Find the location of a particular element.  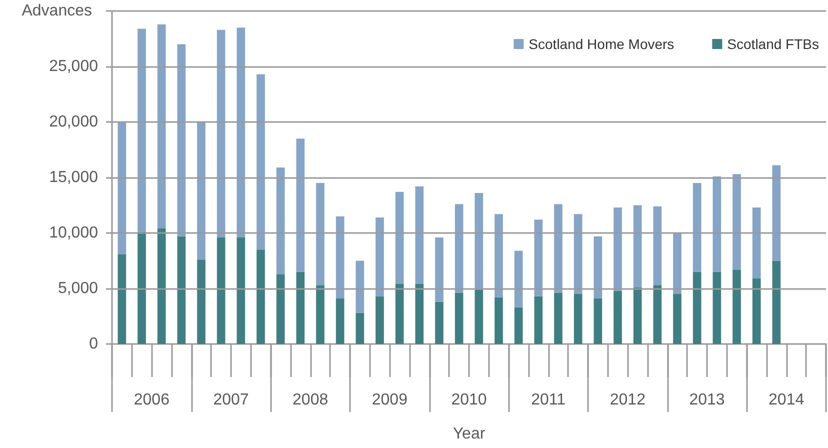

y-tick-label: 20,000 is located at coordinates (73, 122).